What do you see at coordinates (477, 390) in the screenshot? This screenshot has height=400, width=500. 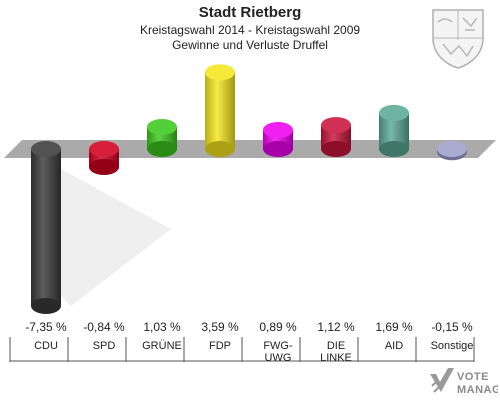 I see `logo-text-manager: MANAGER` at bounding box center [477, 390].